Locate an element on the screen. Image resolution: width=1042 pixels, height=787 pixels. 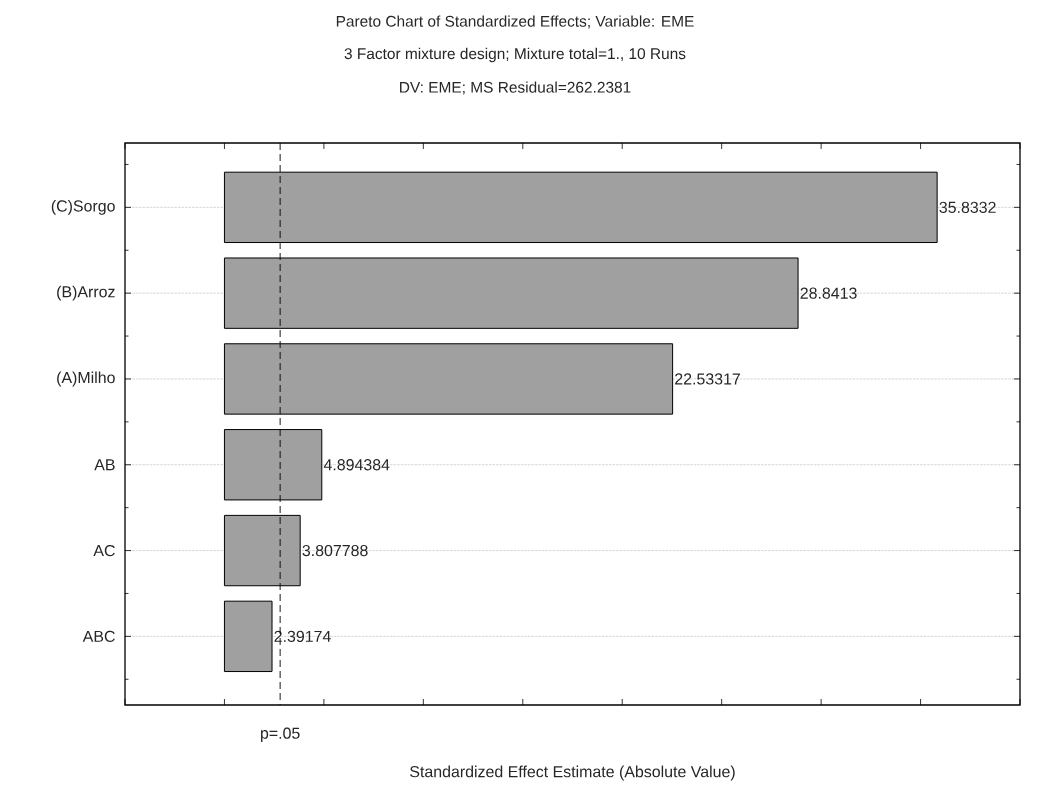
y-tick-label: AB is located at coordinates (104, 465).